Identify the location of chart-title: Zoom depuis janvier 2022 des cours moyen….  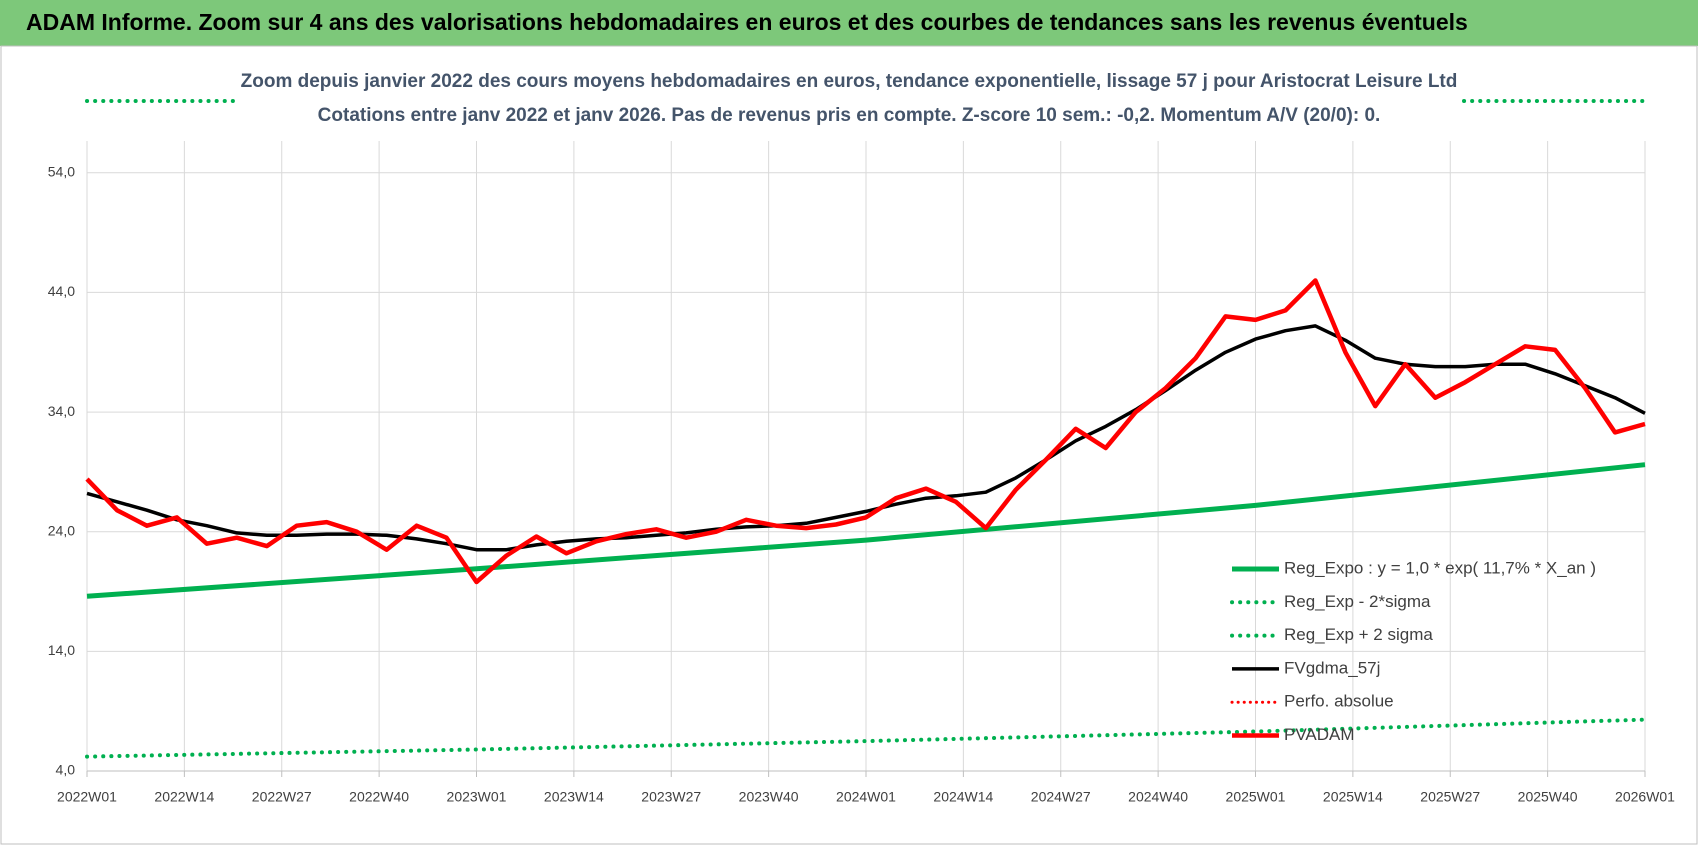
(849, 81).